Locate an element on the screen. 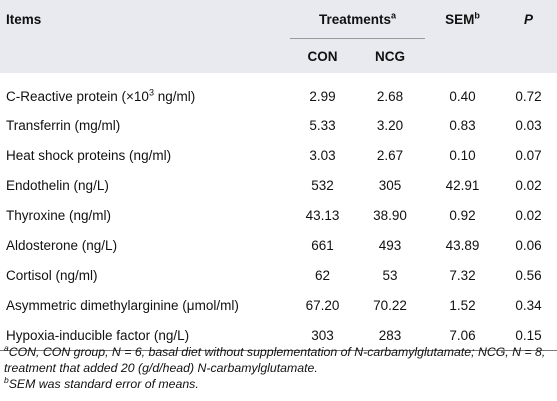 This screenshot has width=557, height=401. cell-ncg: 493 is located at coordinates (390, 245).